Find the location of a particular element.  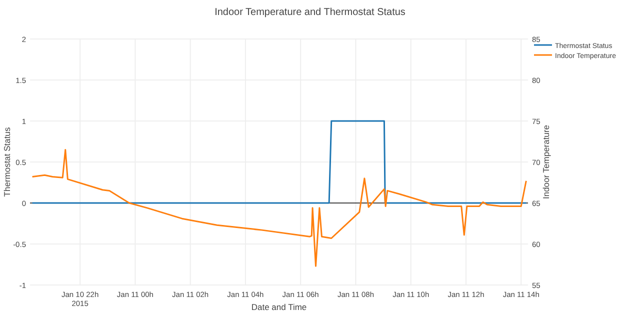

chart-title: Indoor Temperature and Thermostat Status is located at coordinates (310, 12).